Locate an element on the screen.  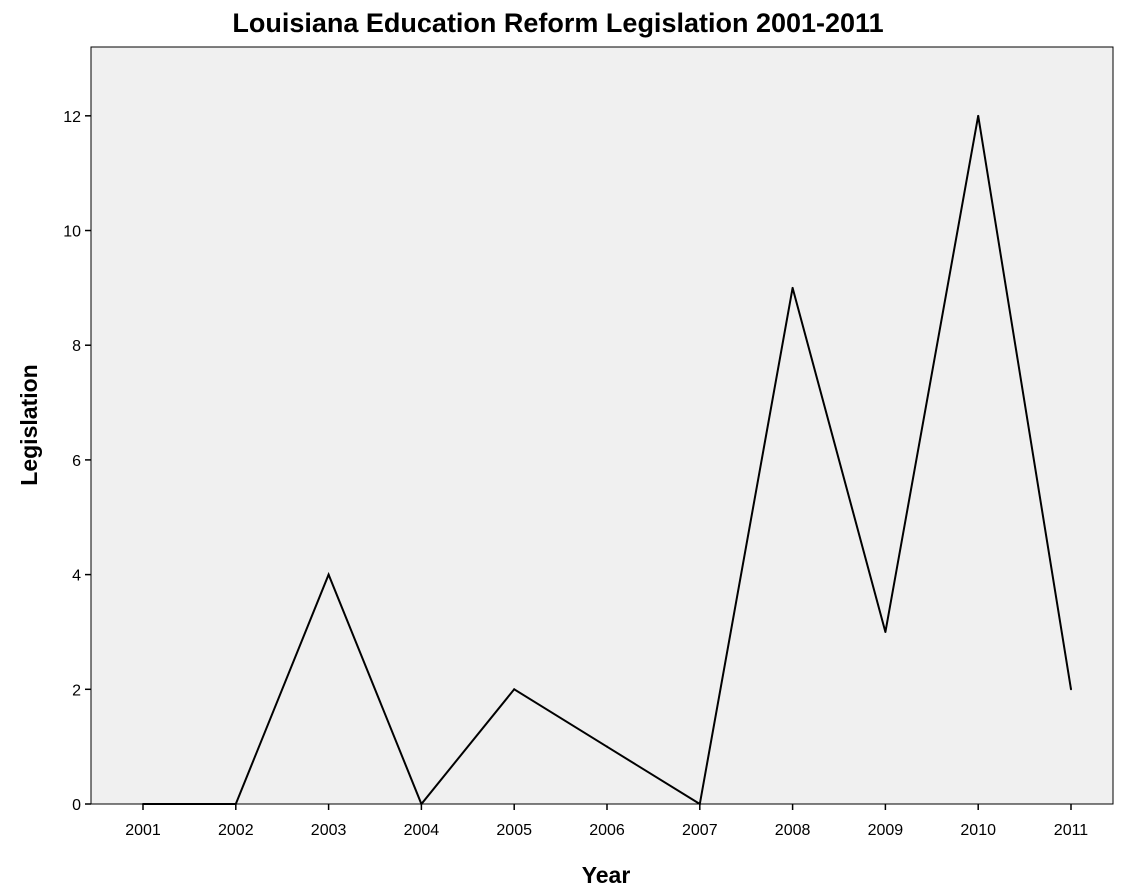
y-tick-label: 4 is located at coordinates (76, 576).